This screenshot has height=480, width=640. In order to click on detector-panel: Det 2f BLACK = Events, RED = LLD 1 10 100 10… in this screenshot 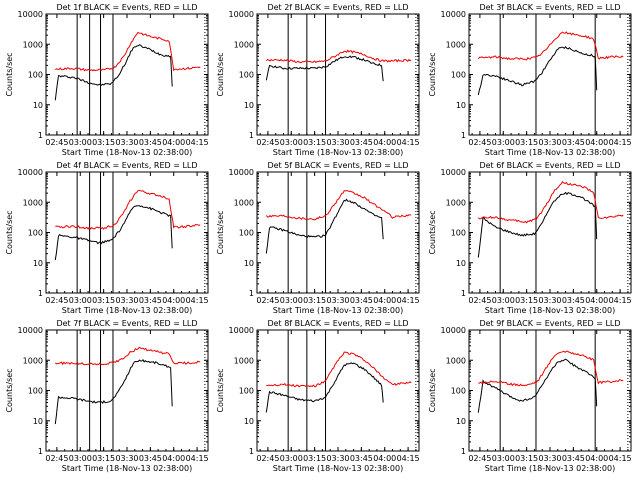, I will do `click(318, 80)`.